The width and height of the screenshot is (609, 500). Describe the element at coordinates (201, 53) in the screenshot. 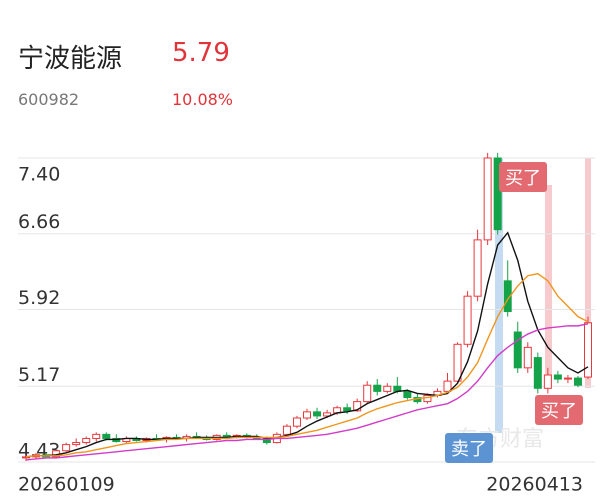

I see `stock-price: 5.79` at that location.